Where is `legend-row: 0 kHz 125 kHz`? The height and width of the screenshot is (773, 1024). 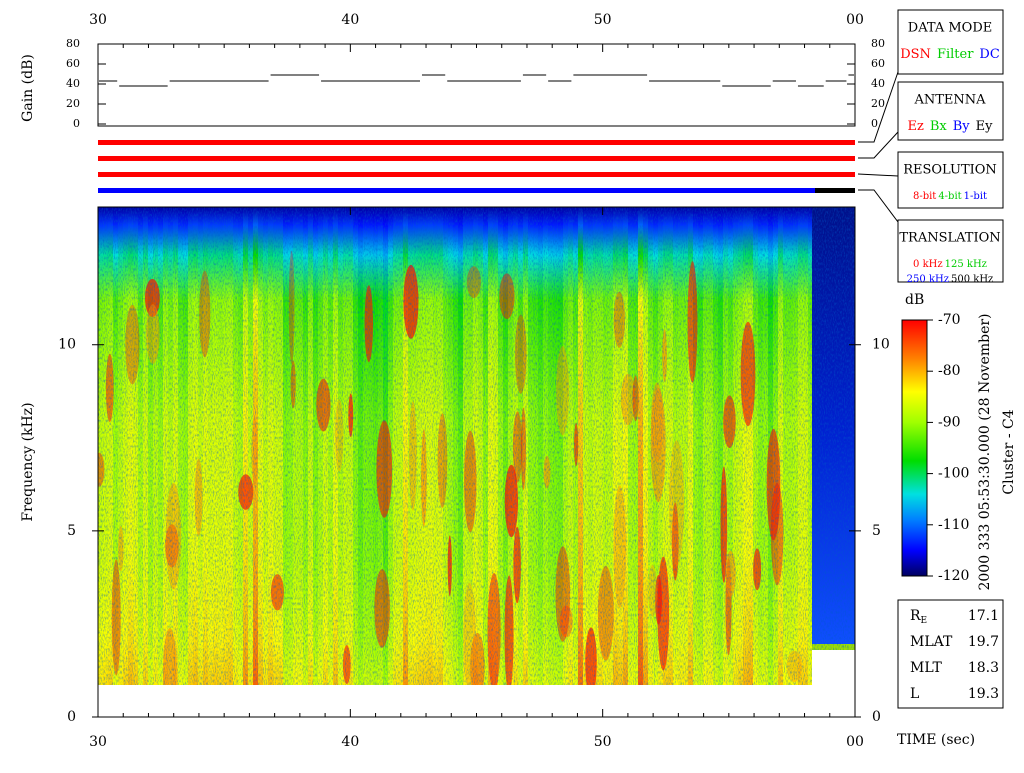 legend-row: 0 kHz 125 kHz is located at coordinates (950, 264).